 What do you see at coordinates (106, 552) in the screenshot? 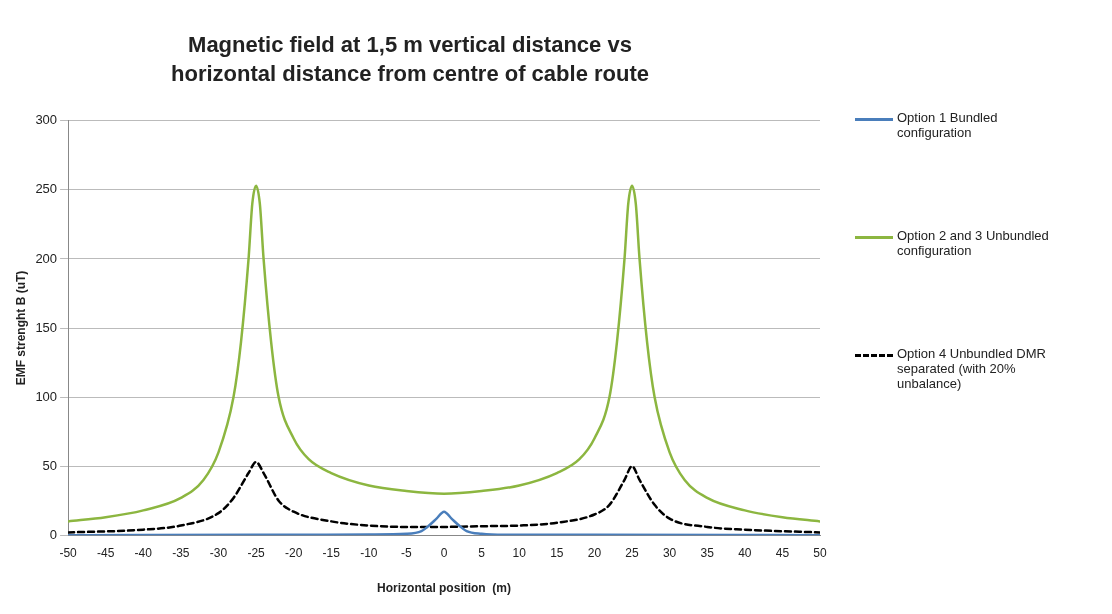
I see `x-tick-label: -45` at bounding box center [106, 552].